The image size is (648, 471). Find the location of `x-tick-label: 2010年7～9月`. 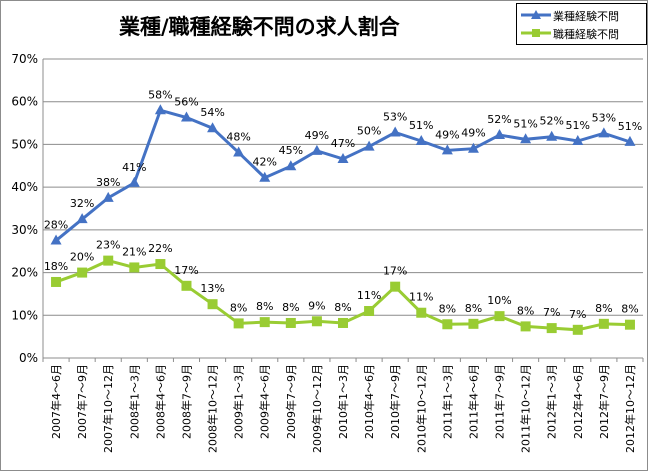

x-tick-label: 2010年7～9月 is located at coordinates (395, 401).